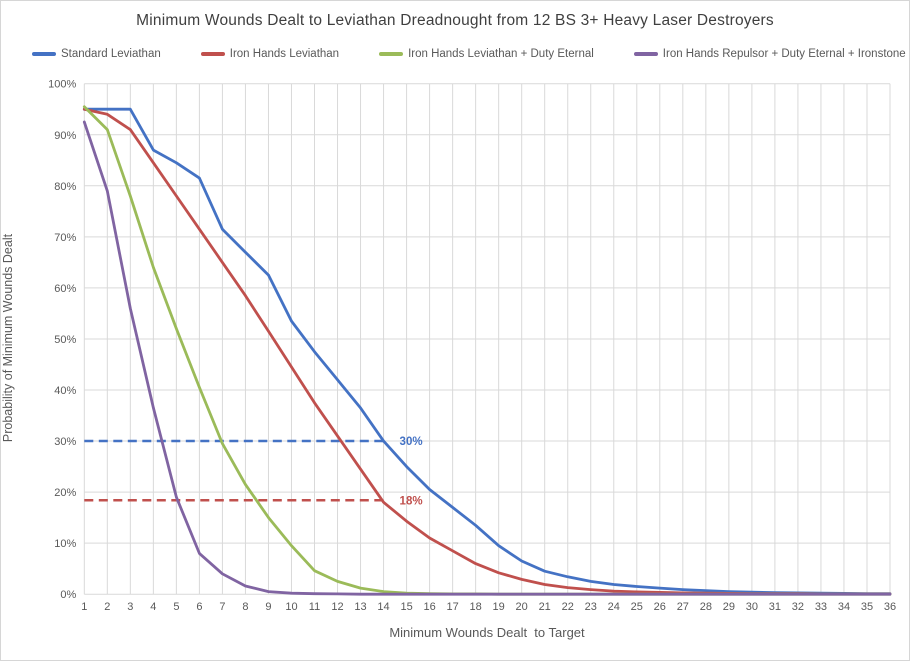 The width and height of the screenshot is (910, 661). I want to click on x-tick-label: 28, so click(706, 607).